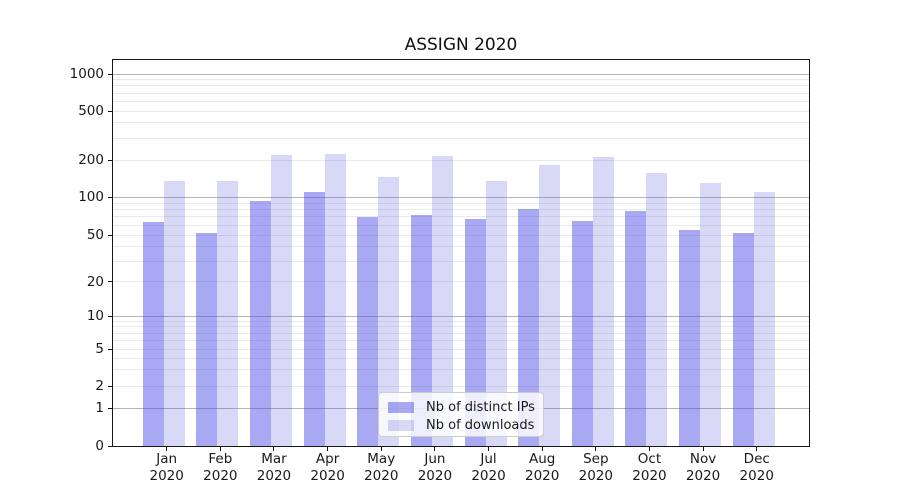  Describe the element at coordinates (99, 408) in the screenshot. I see `y-tick-label: 1` at that location.